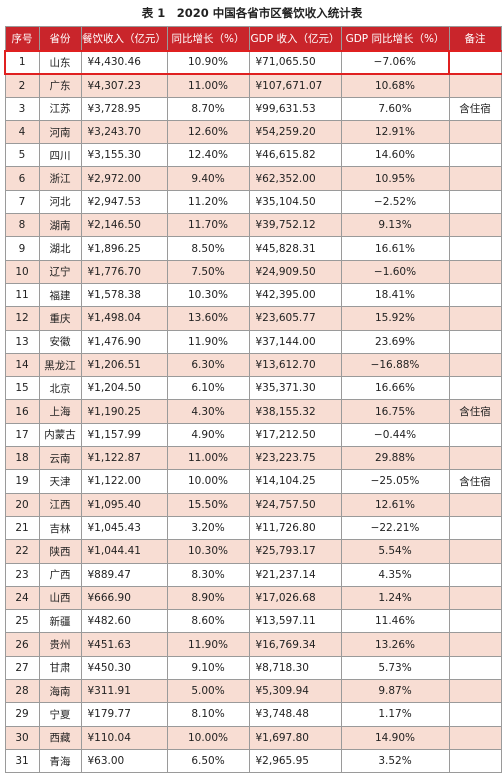 The image size is (504, 773). I want to click on cell-province: 西藏, so click(60, 737).